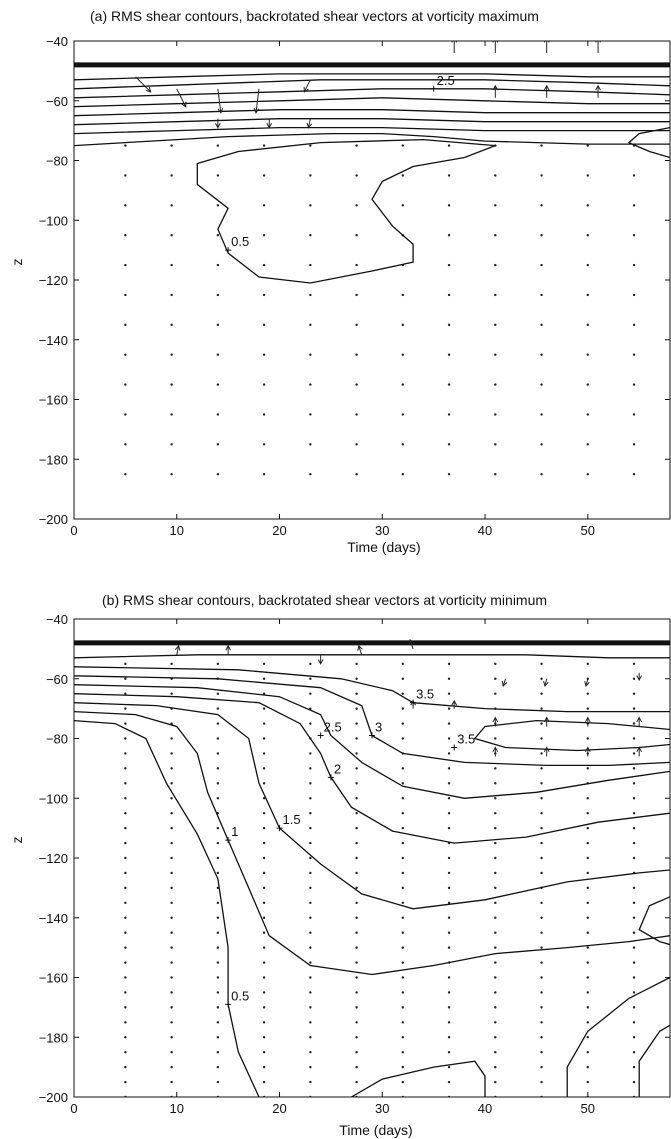 This screenshot has width=671, height=1139. Describe the element at coordinates (240, 241) in the screenshot. I see `contour-label: 0.5` at that location.